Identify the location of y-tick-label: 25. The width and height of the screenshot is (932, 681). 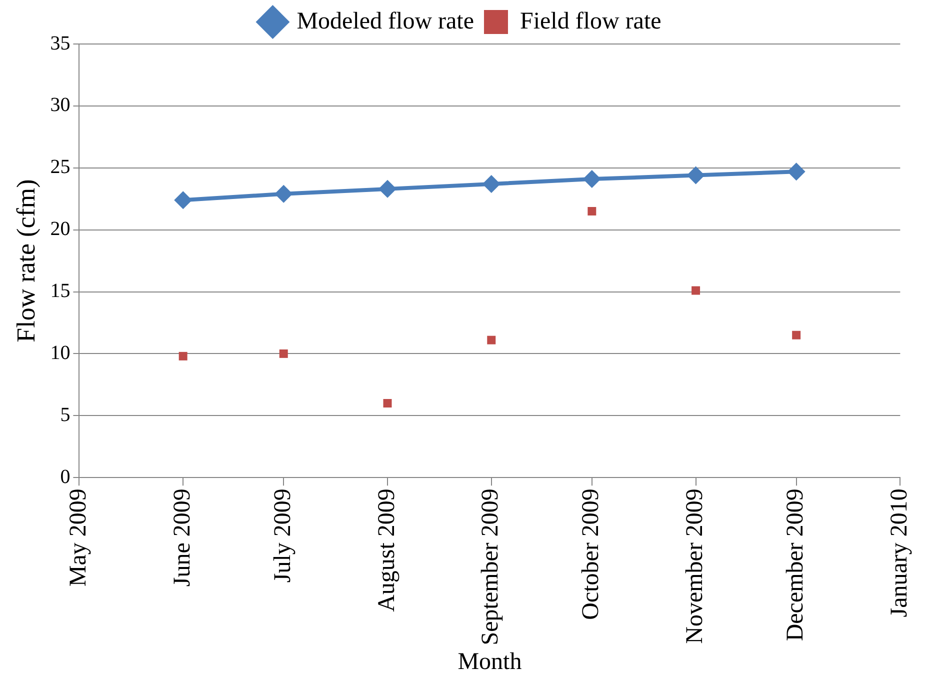
(60, 167).